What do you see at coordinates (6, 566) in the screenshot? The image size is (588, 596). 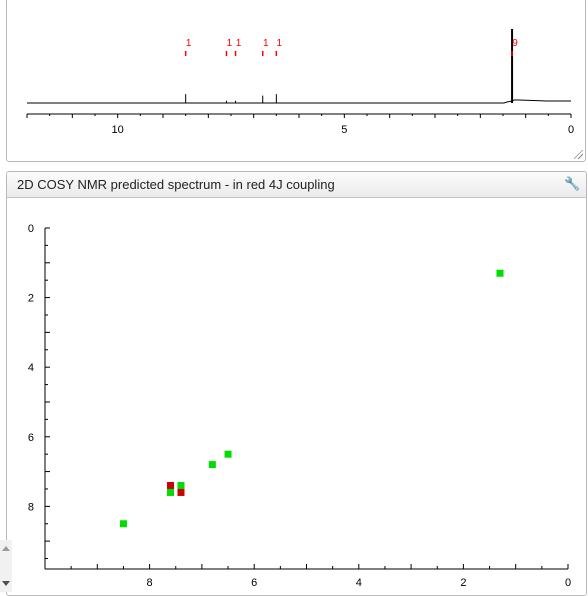 I see `vertical-scrollbar` at bounding box center [6, 566].